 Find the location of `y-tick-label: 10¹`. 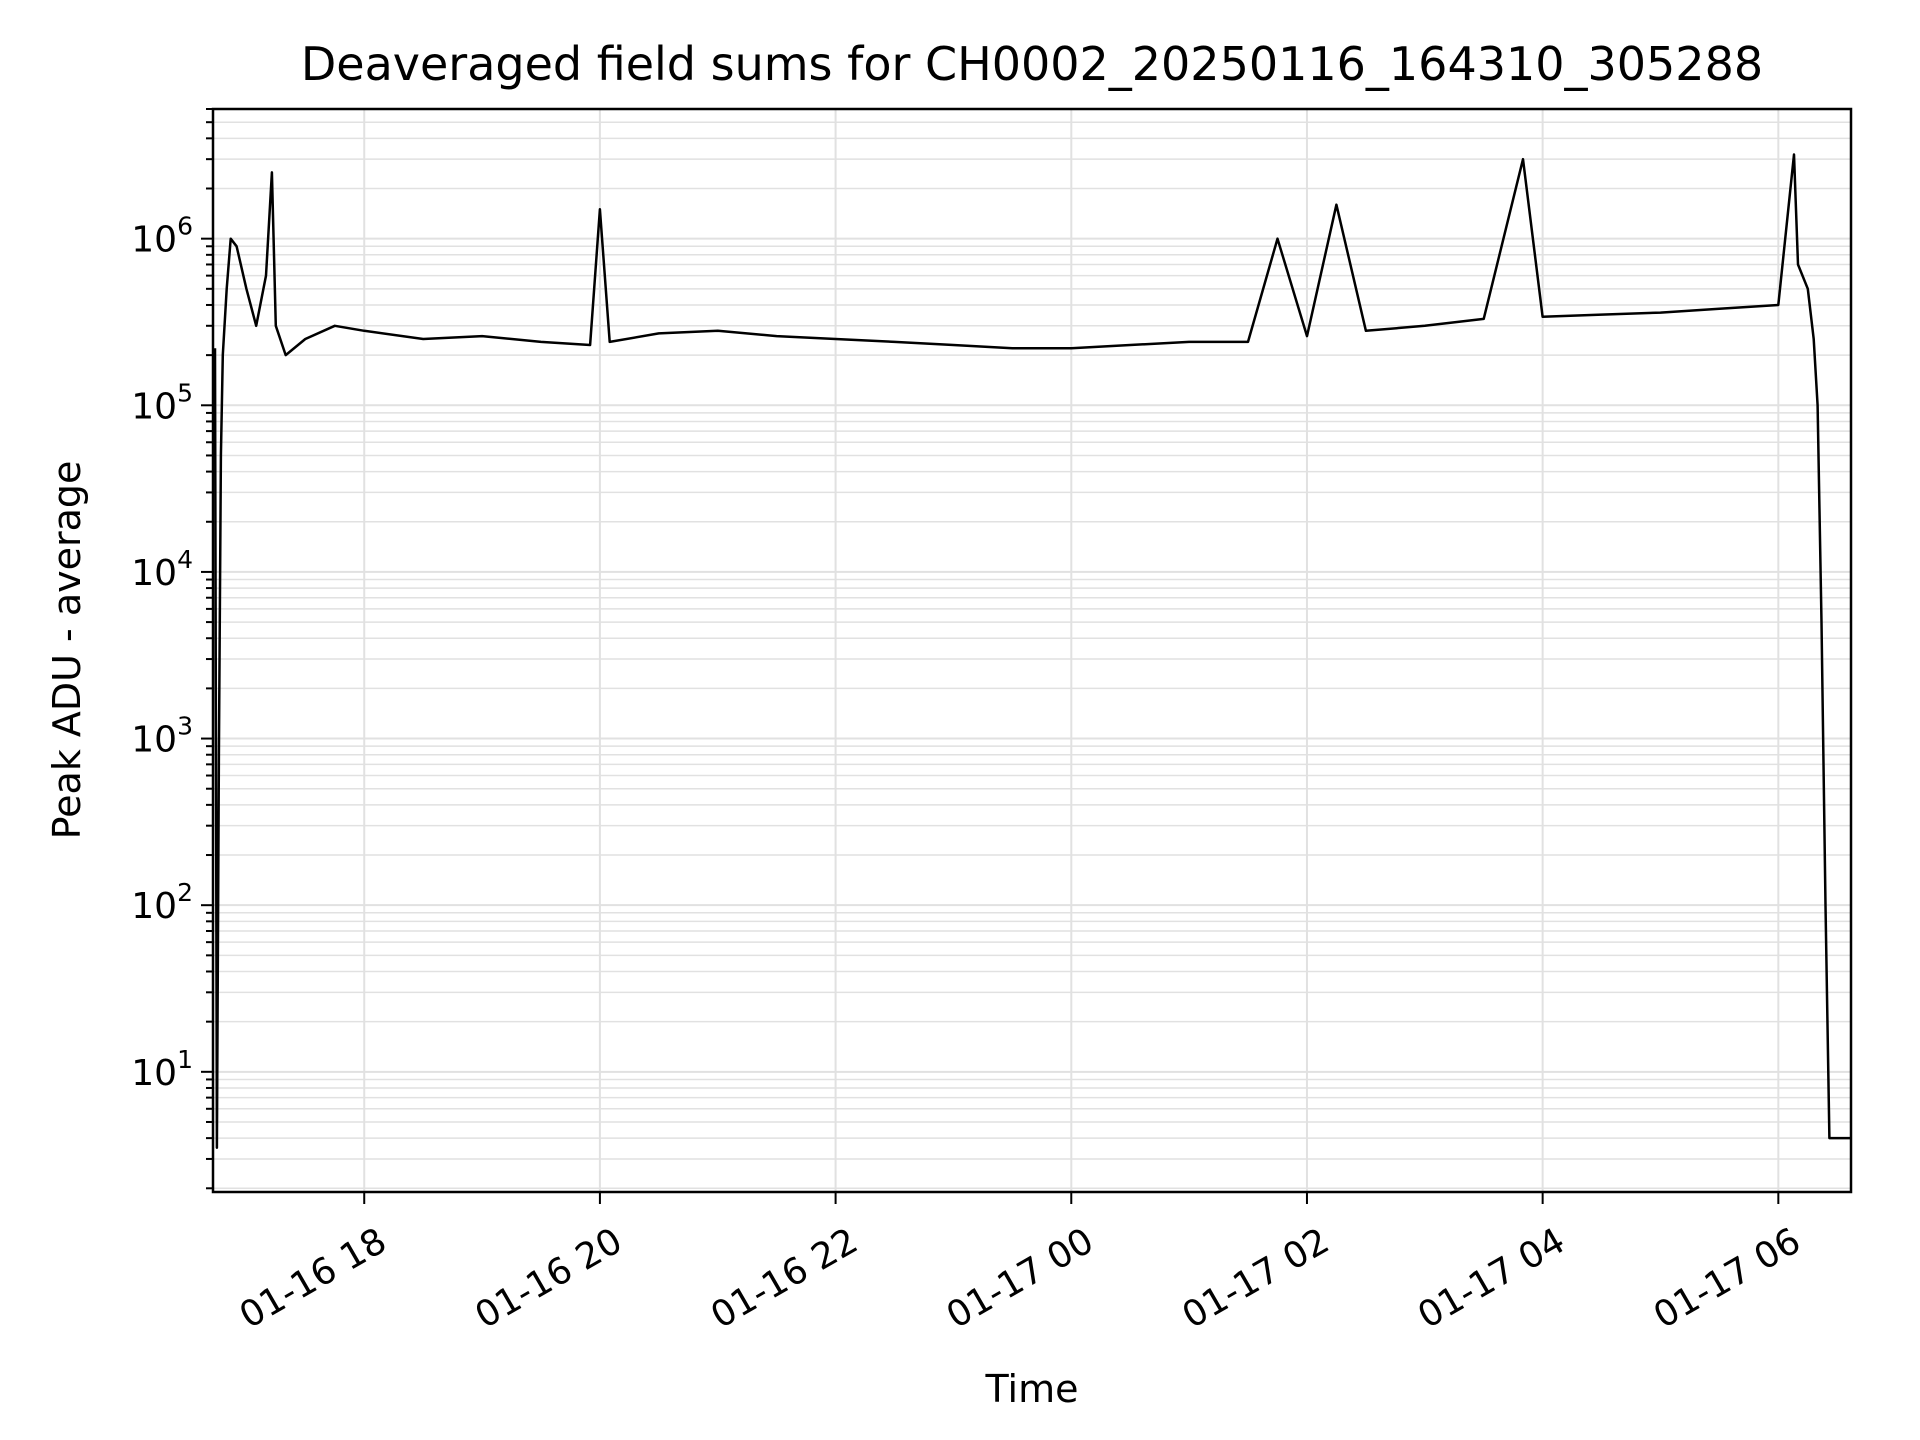

y-tick-label: 10¹ is located at coordinates (162, 1069).